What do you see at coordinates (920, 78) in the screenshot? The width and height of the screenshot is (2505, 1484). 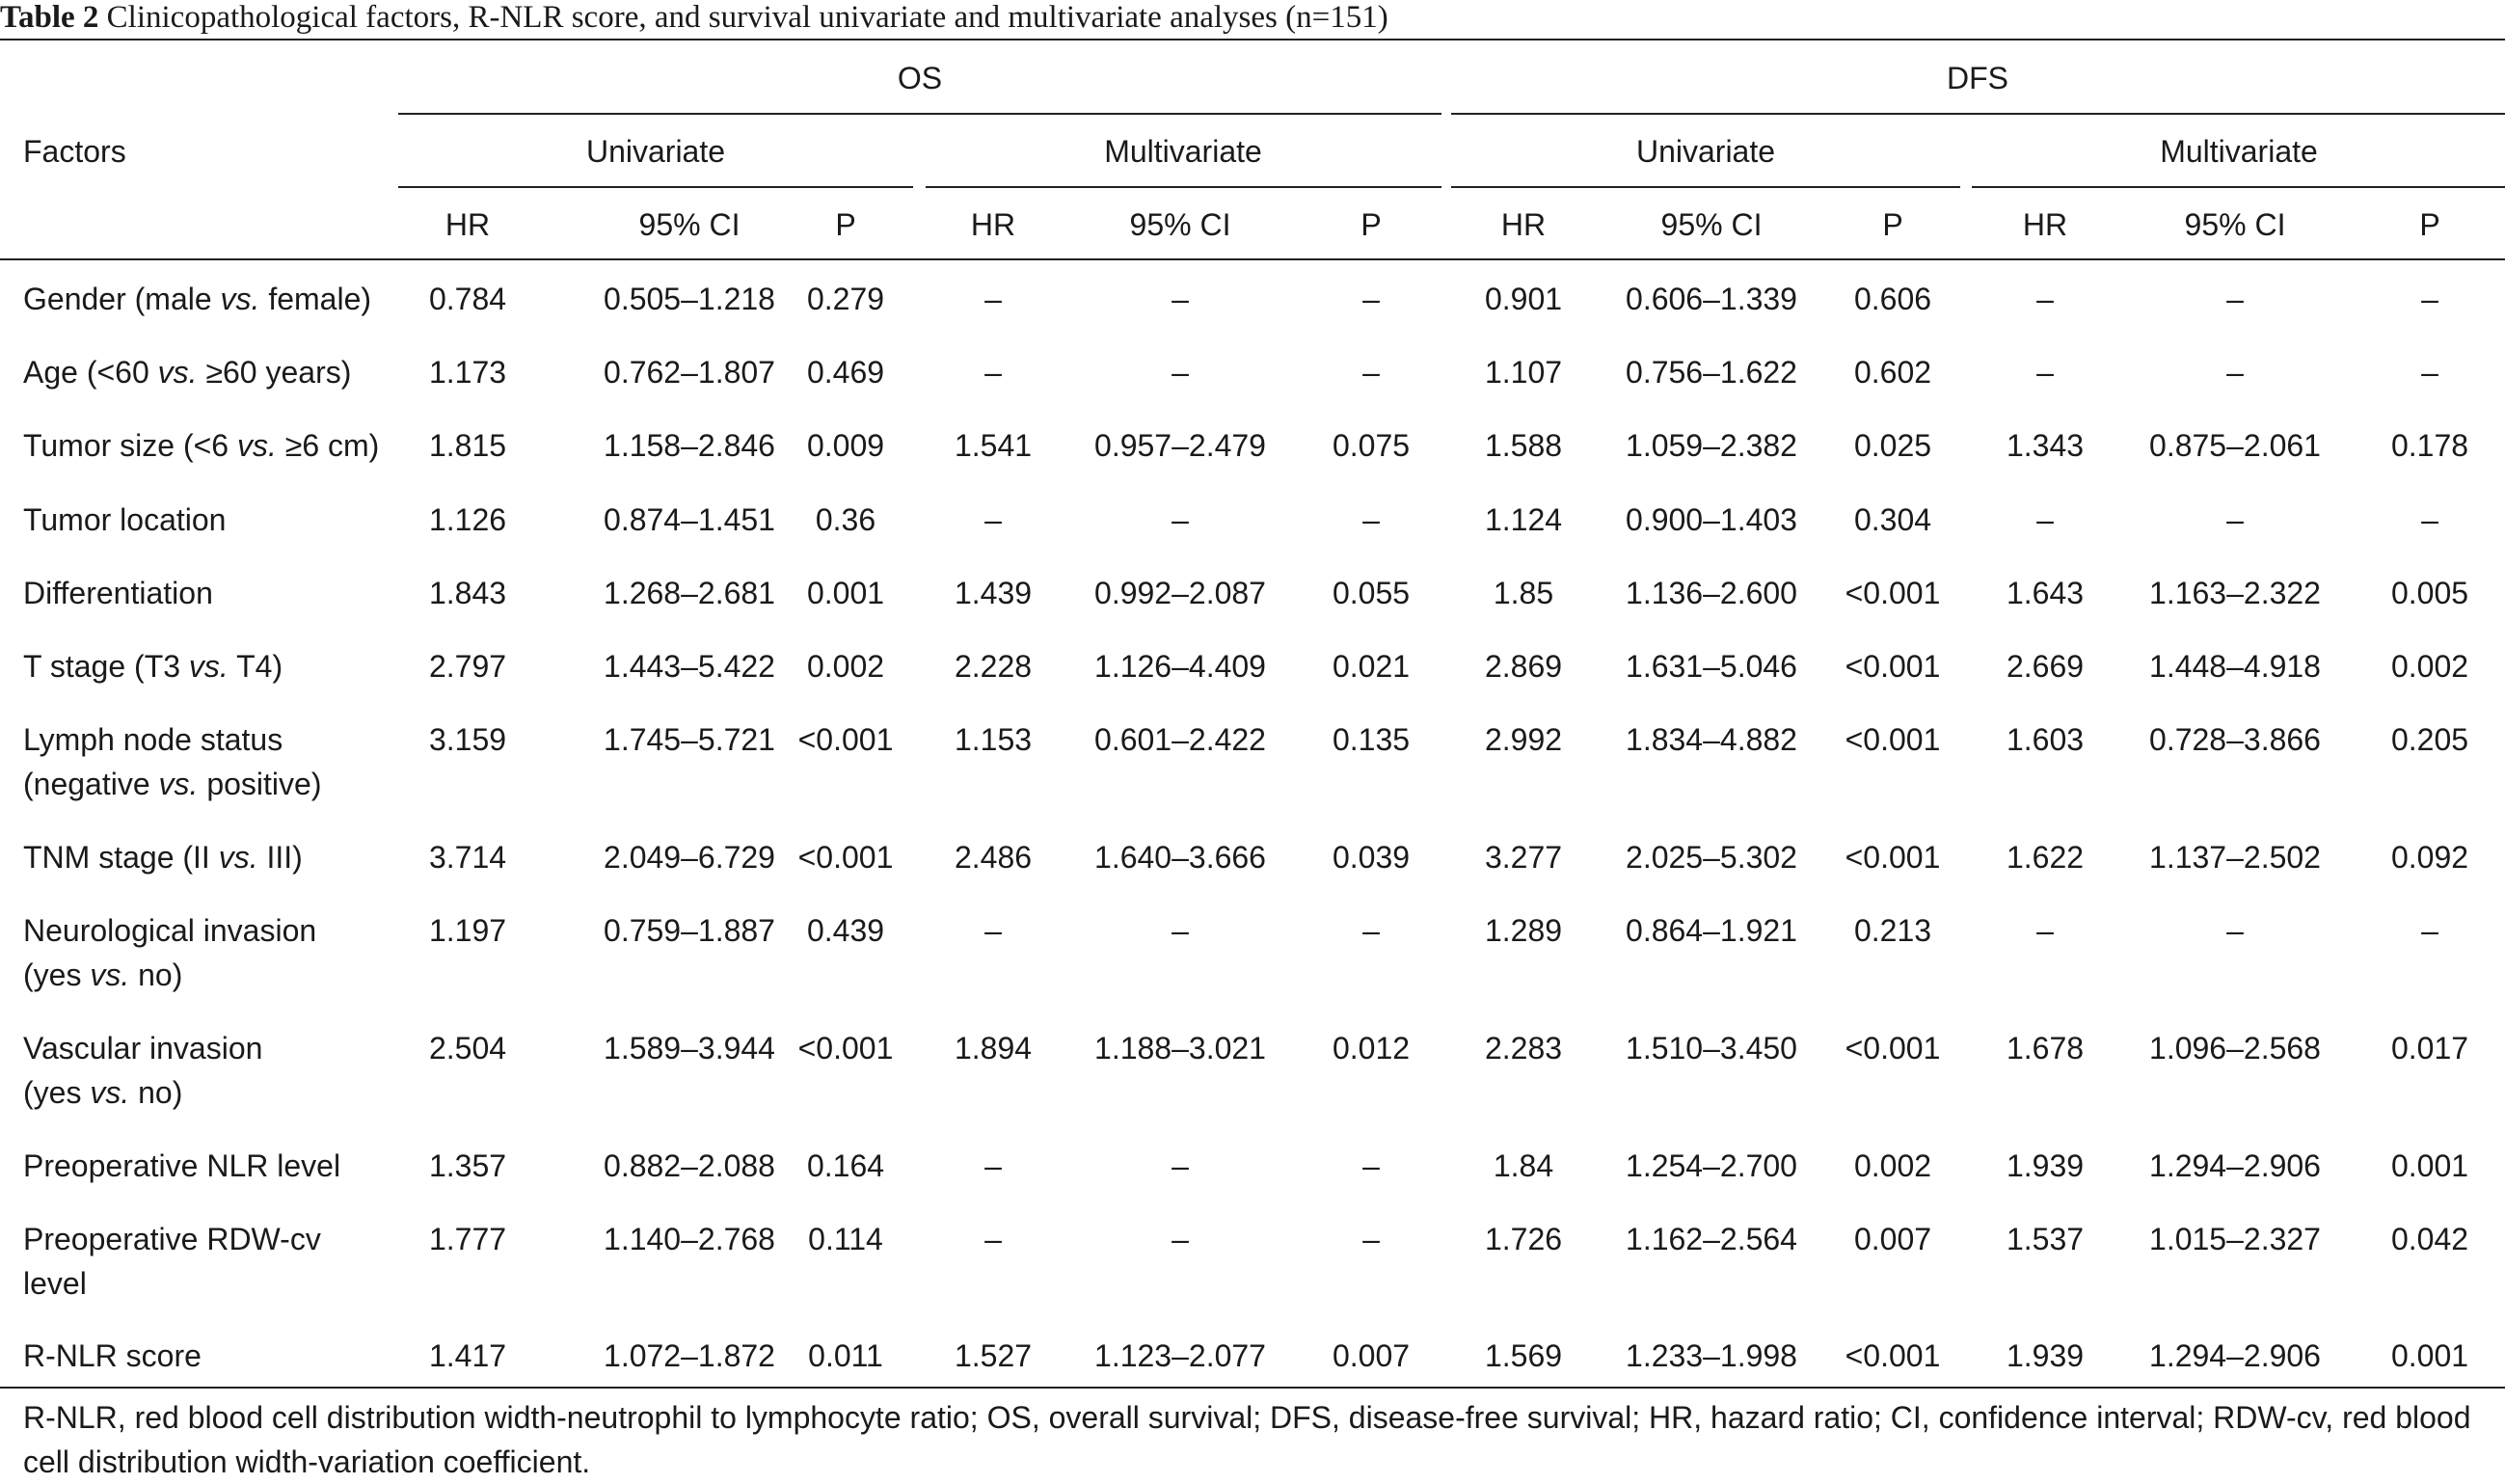 I see `group-header-os: OS` at bounding box center [920, 78].